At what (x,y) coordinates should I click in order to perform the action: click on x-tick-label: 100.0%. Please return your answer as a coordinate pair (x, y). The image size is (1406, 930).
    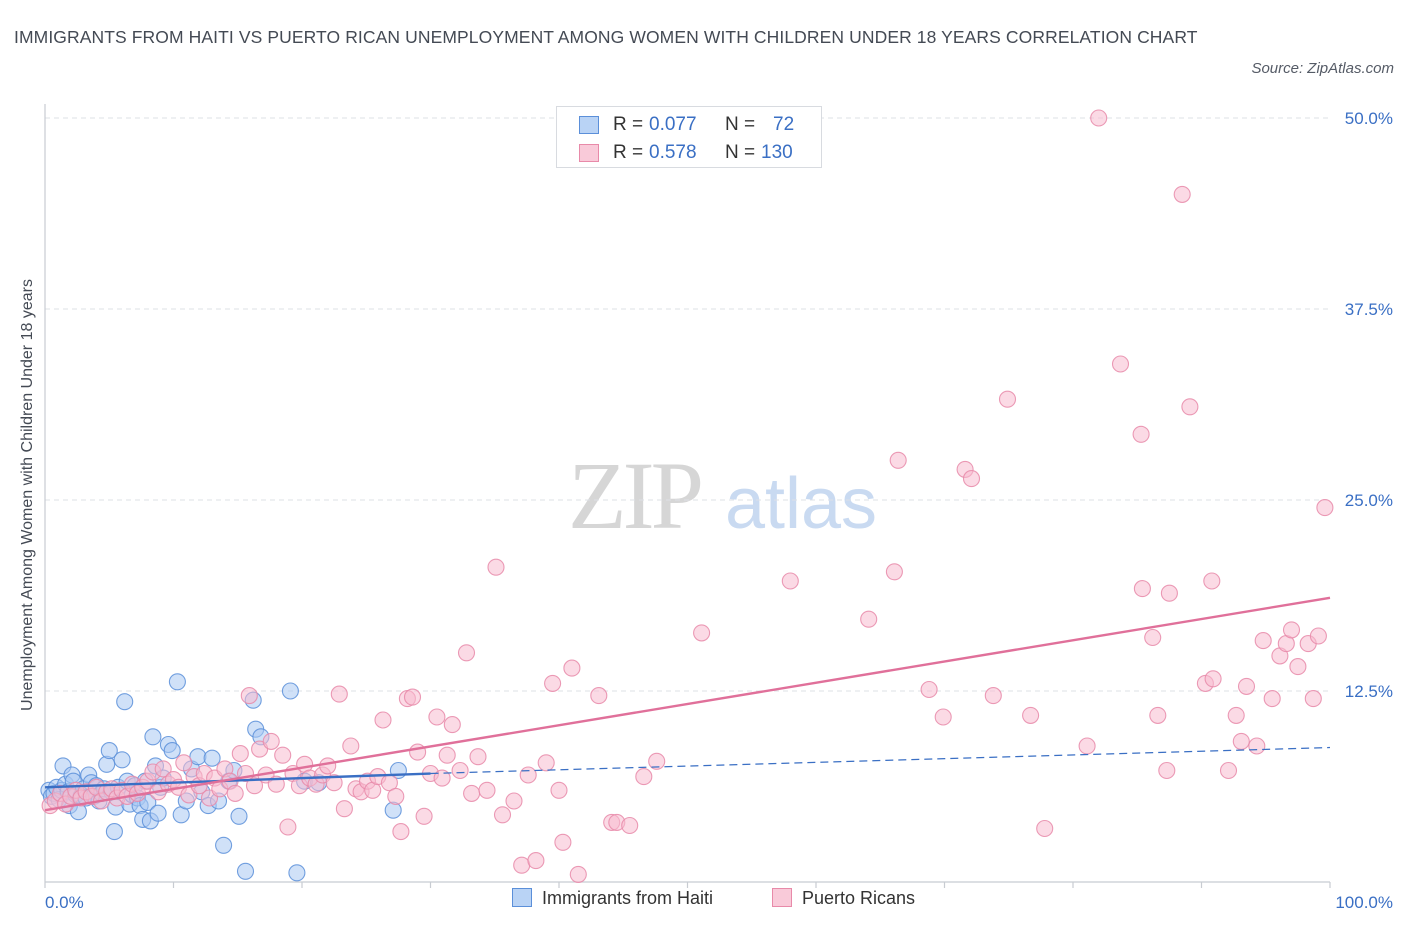
    Looking at the image, I should click on (1364, 902).